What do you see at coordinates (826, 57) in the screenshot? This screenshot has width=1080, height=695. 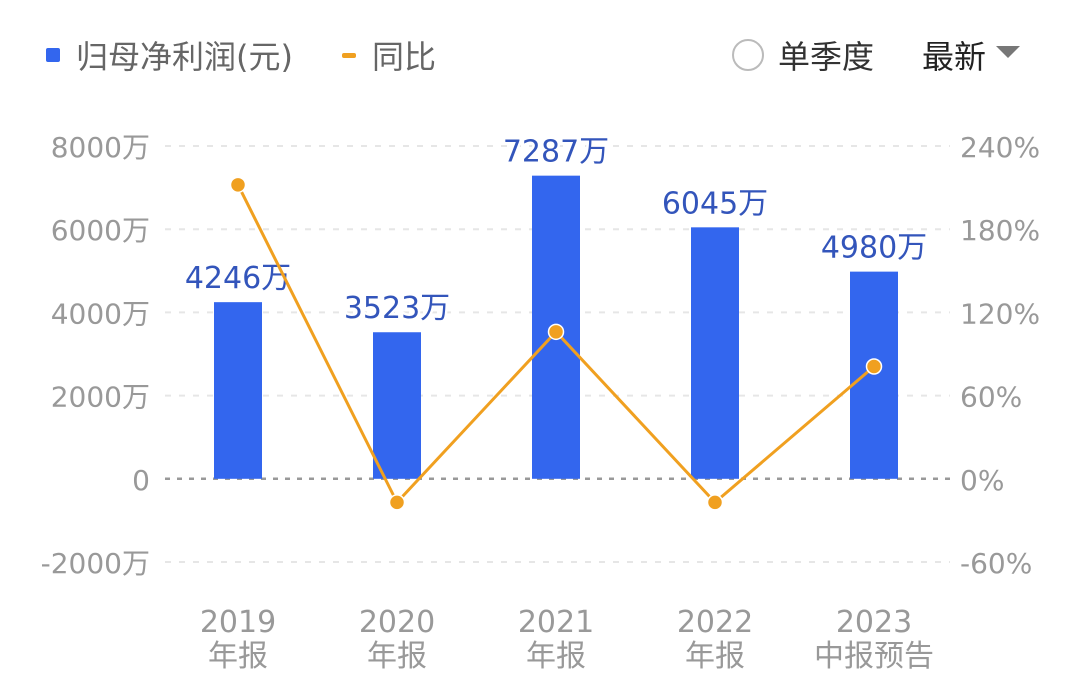 I see `quarterly-toggle-label: 单季度` at bounding box center [826, 57].